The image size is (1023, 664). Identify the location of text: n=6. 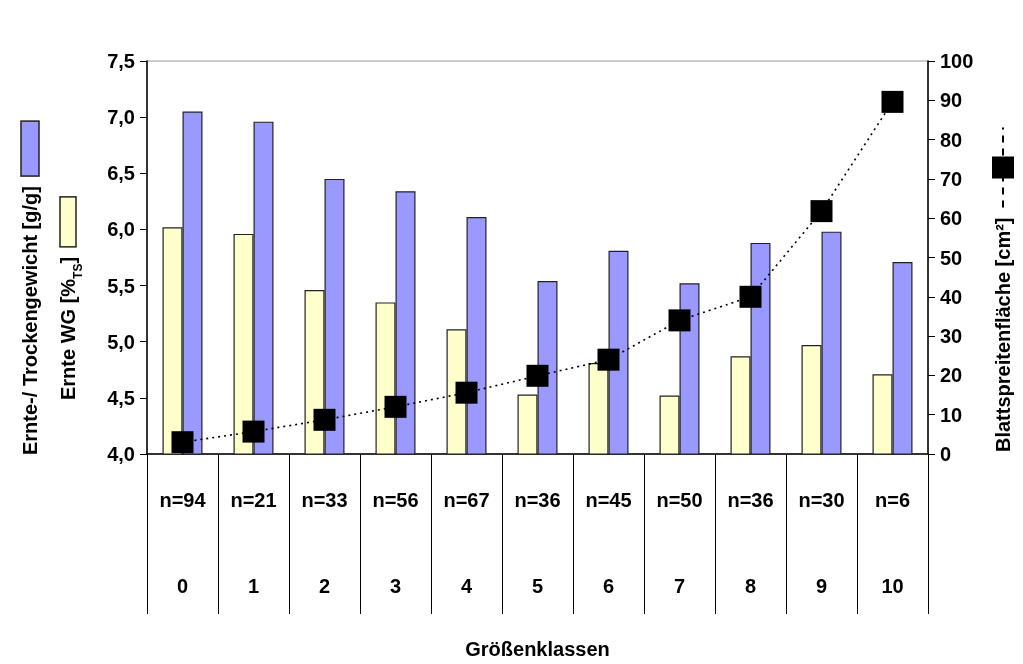
(892, 500).